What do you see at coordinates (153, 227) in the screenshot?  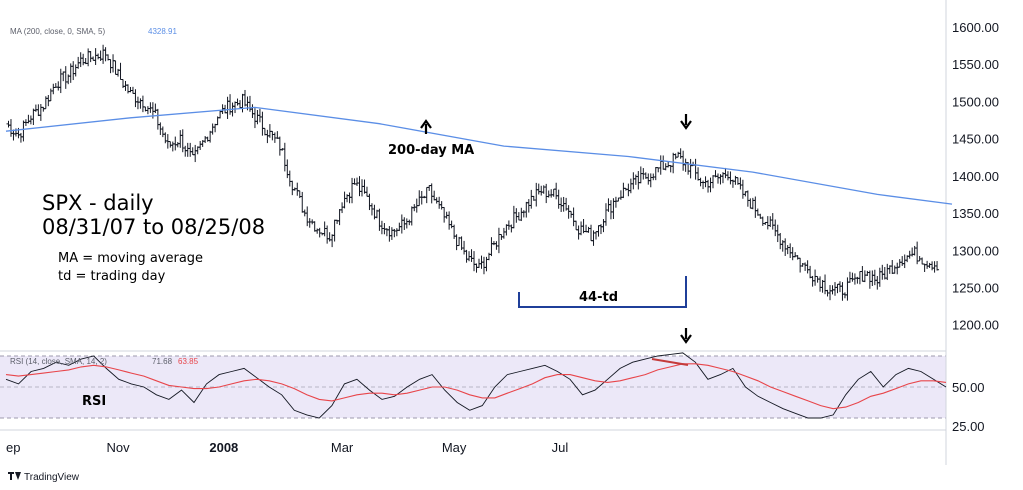 I see `chart-subtitle: 08/31/07 to 08/25/08` at bounding box center [153, 227].